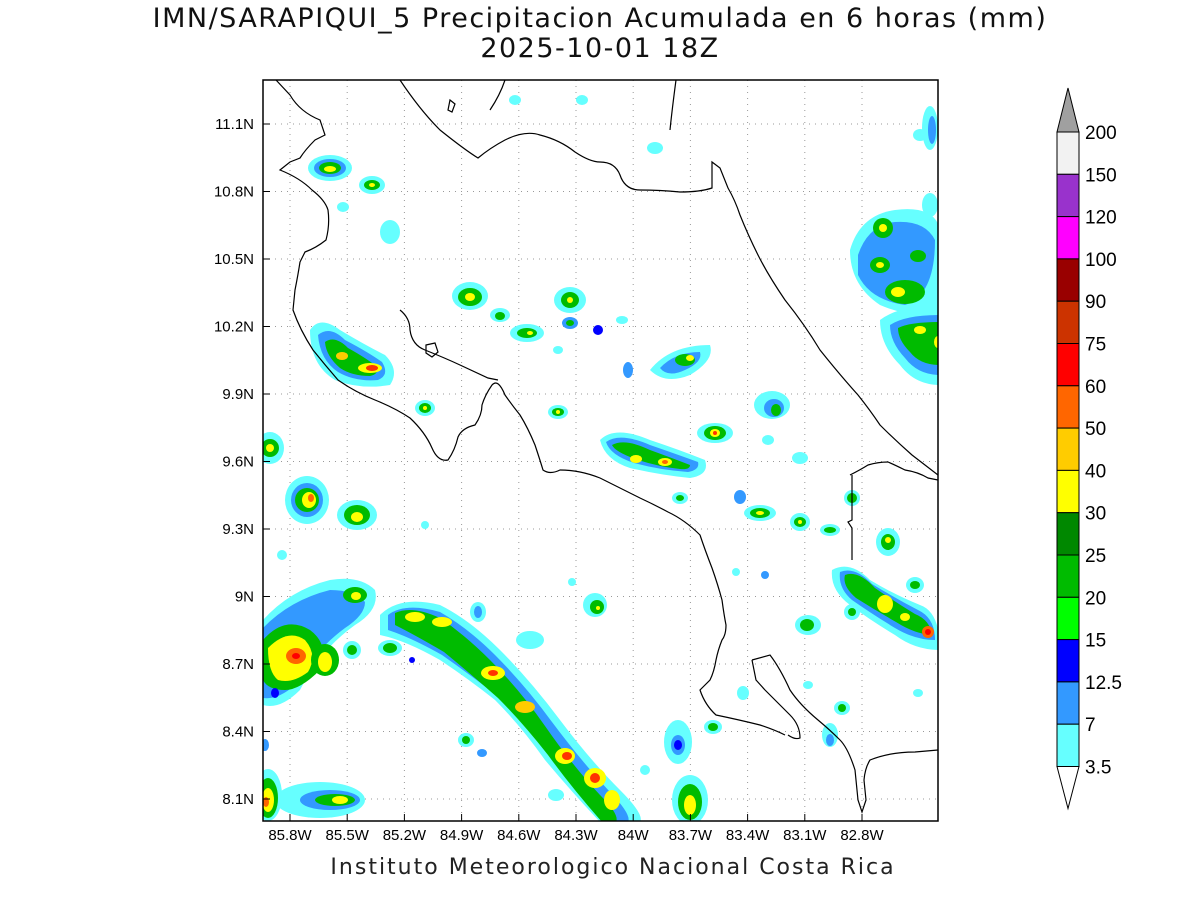  Describe the element at coordinates (244, 597) in the screenshot. I see `y-tick-label: 9N` at that location.